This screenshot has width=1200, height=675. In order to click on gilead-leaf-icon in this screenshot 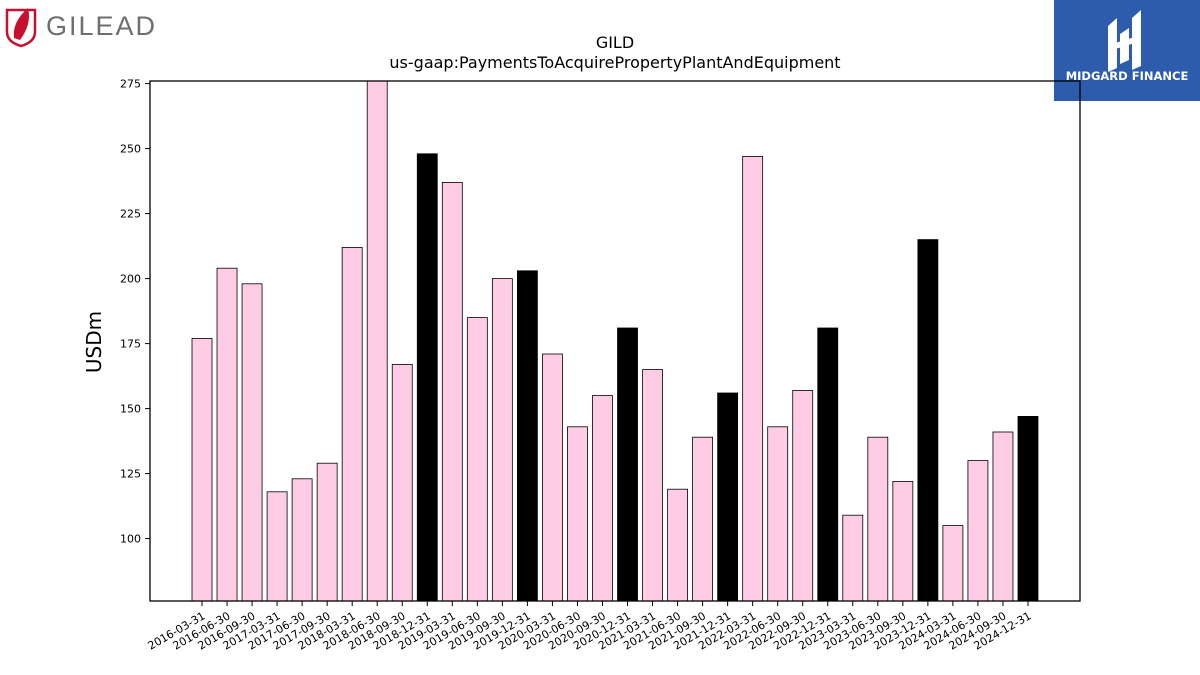, I will do `click(21, 24)`.